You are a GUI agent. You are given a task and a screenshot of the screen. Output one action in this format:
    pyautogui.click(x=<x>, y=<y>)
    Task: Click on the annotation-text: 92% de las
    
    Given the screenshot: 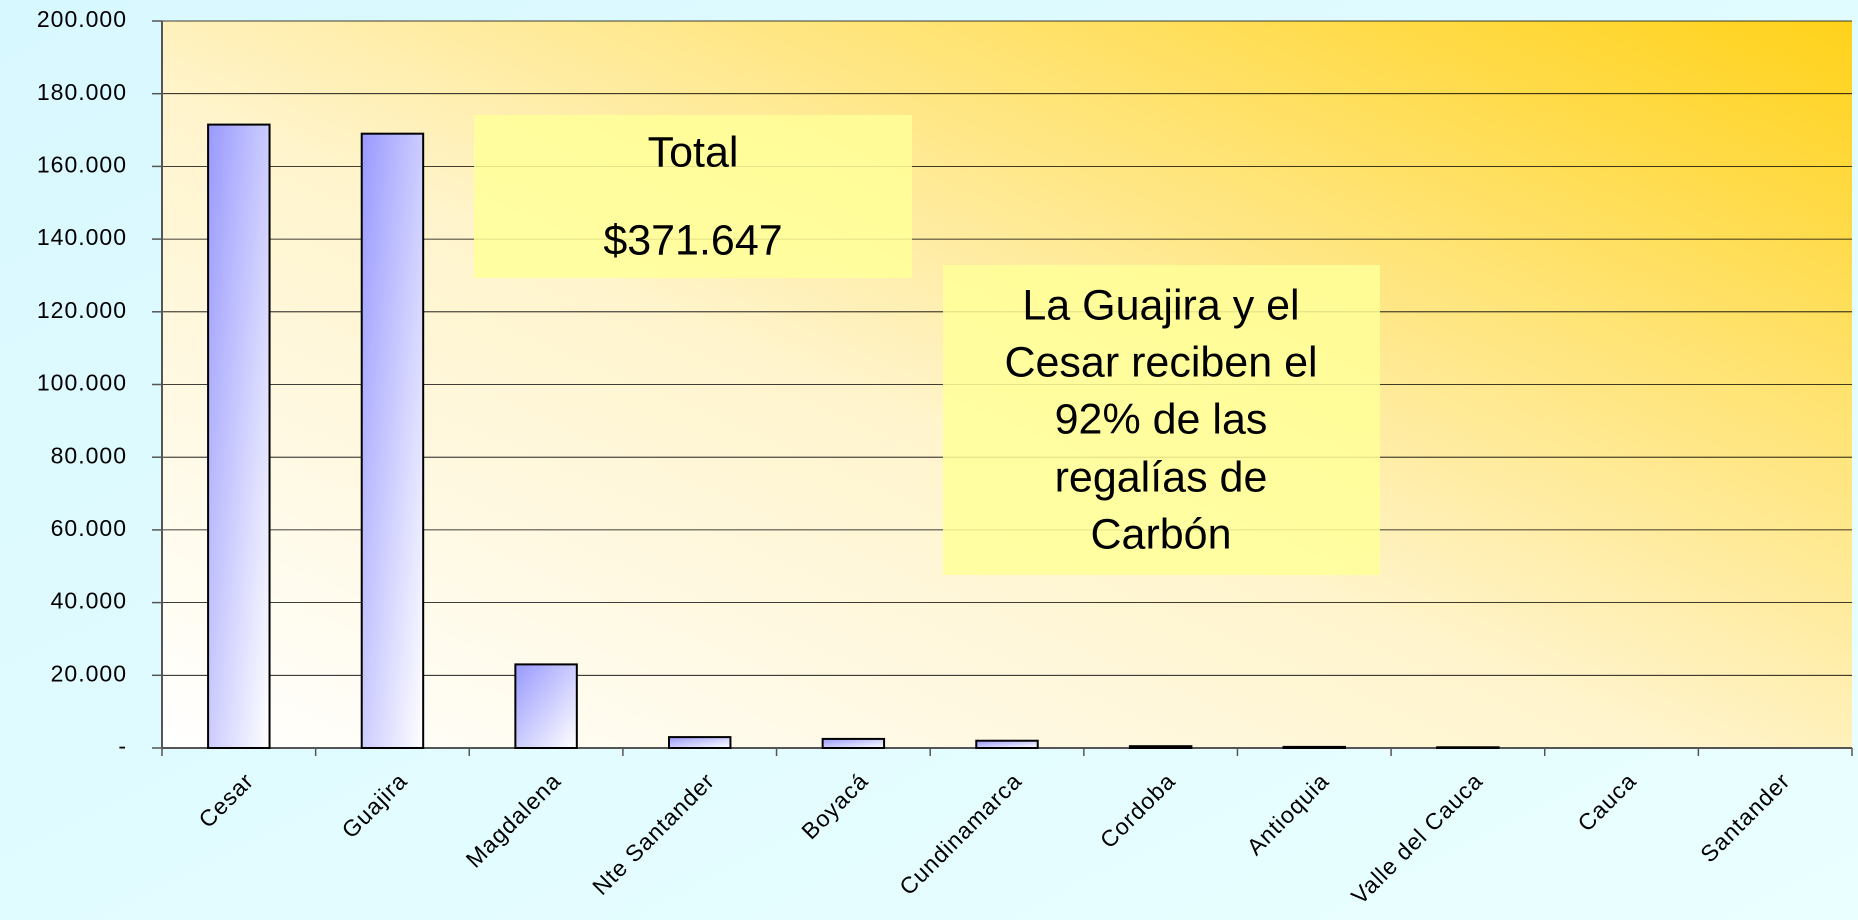 What is the action you would take?
    pyautogui.click(x=1161, y=419)
    